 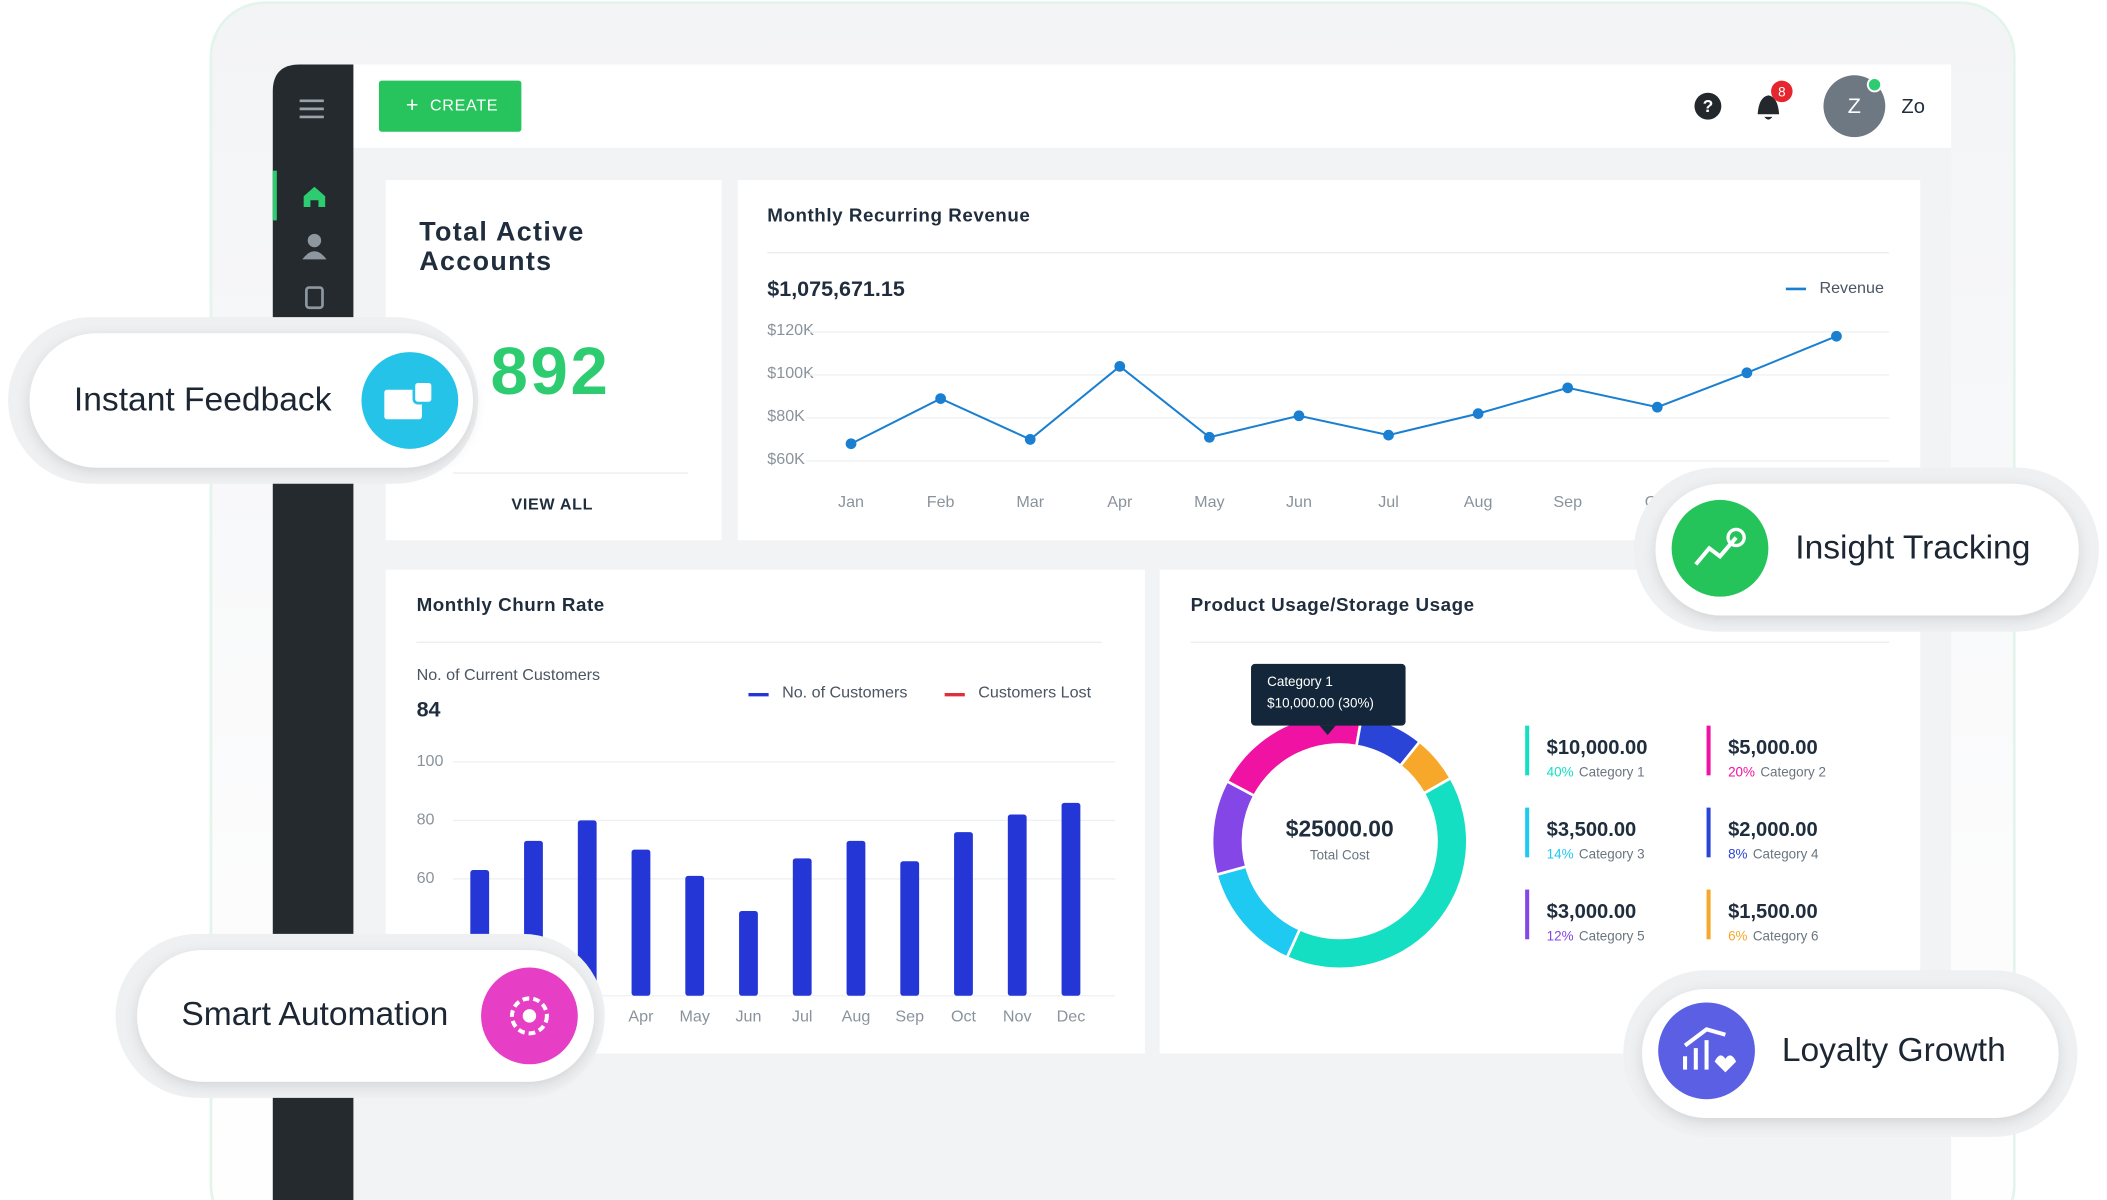 I want to click on create-label: CREATE, so click(x=464, y=105).